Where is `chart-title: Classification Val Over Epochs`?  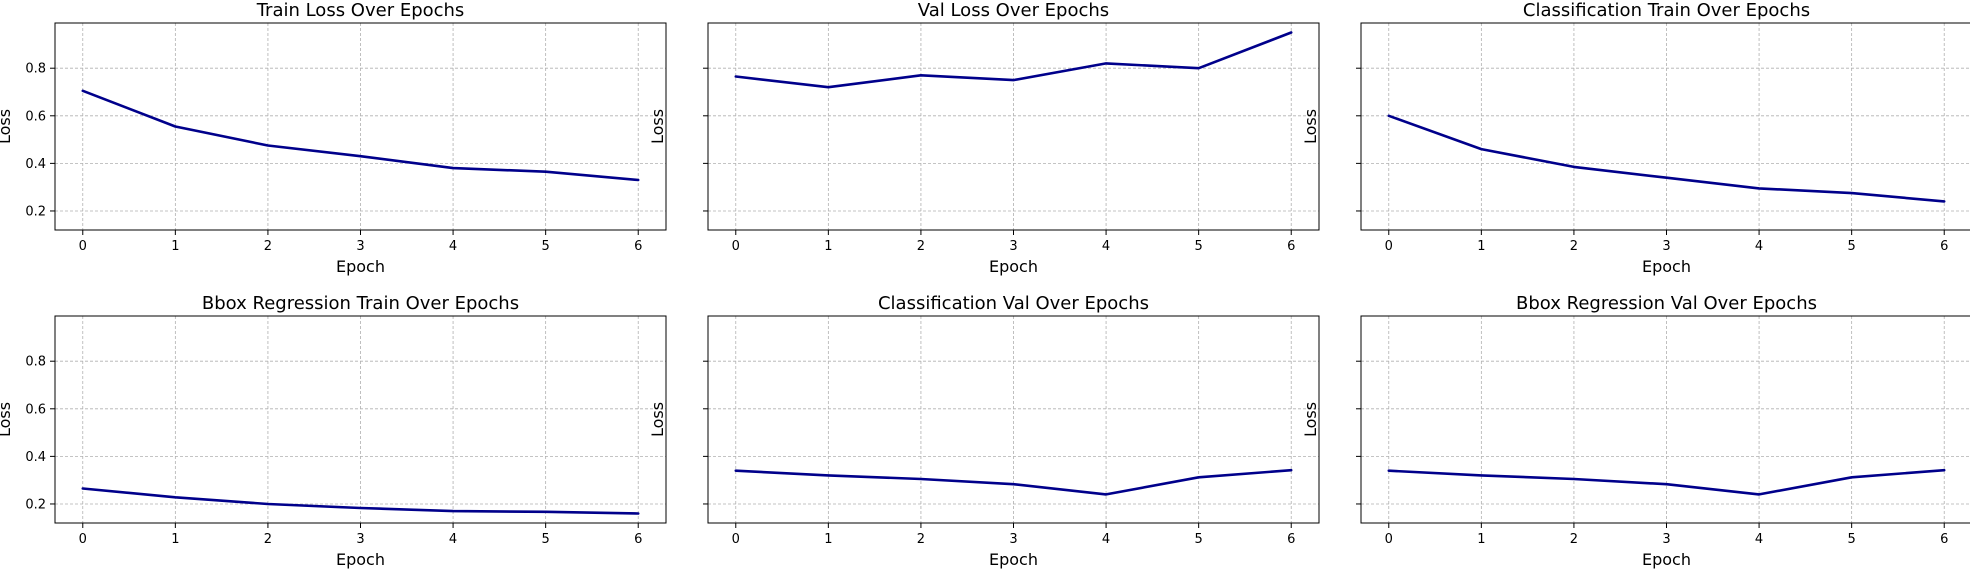
chart-title: Classification Val Over Epochs is located at coordinates (1013, 303).